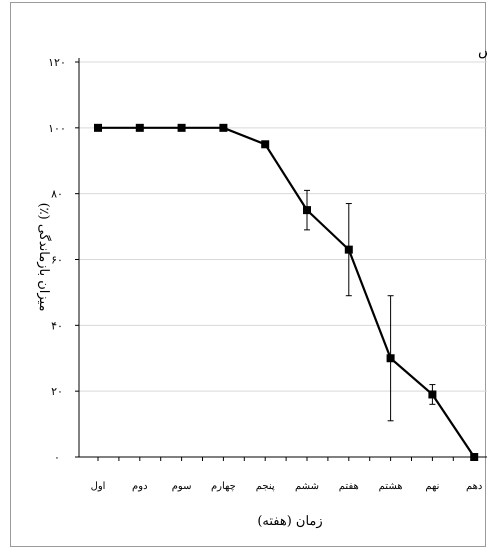 The image size is (487, 550). Describe the element at coordinates (289, 521) in the screenshot. I see `x-axis-label: زمان (هفته)` at that location.